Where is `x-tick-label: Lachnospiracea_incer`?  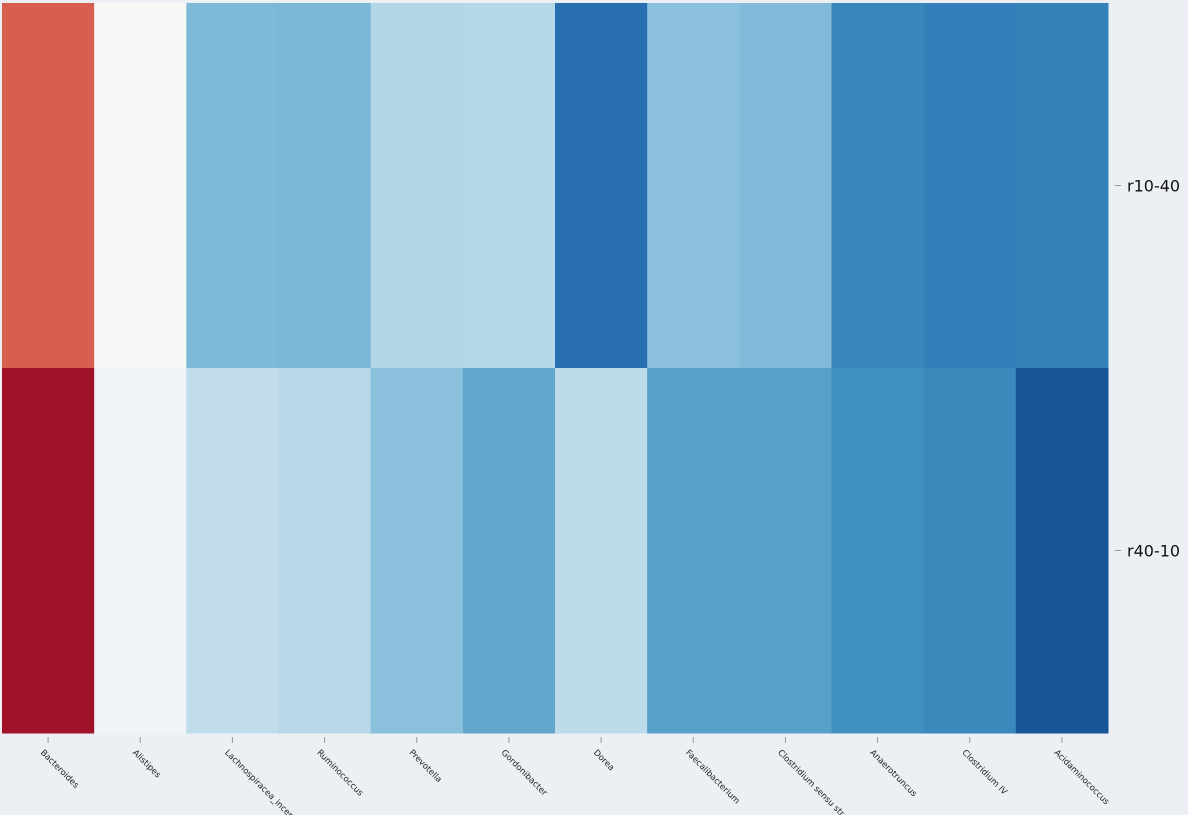 x-tick-label: Lachnospiracea_incer is located at coordinates (258, 781).